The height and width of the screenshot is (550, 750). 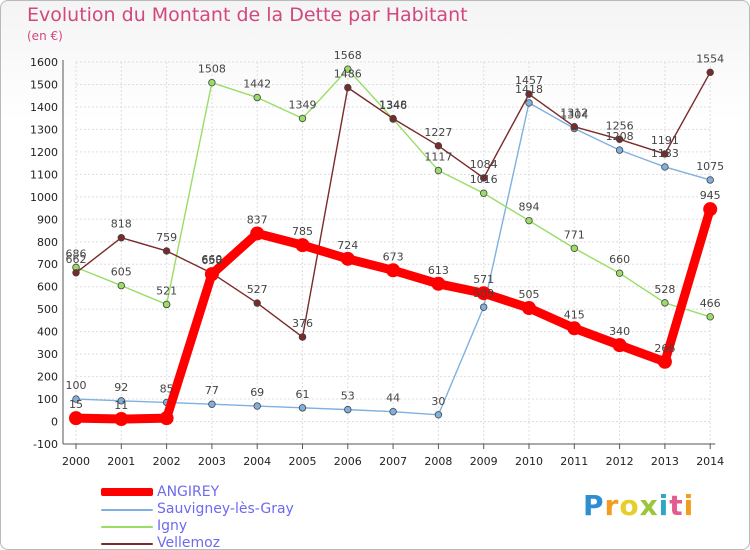 I want to click on y-tick-label: 1600, so click(x=44, y=62).